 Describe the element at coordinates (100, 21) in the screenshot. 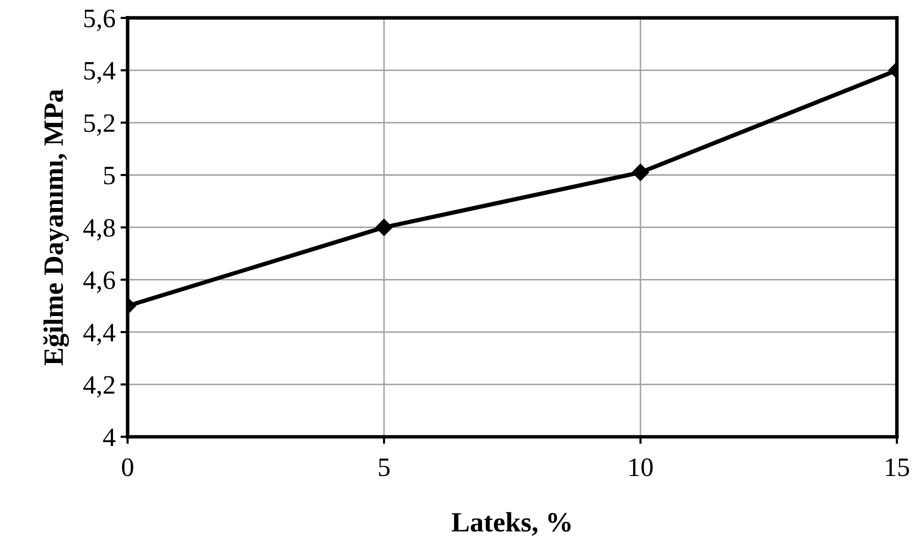

I see `y-tick-label: 5,6` at that location.